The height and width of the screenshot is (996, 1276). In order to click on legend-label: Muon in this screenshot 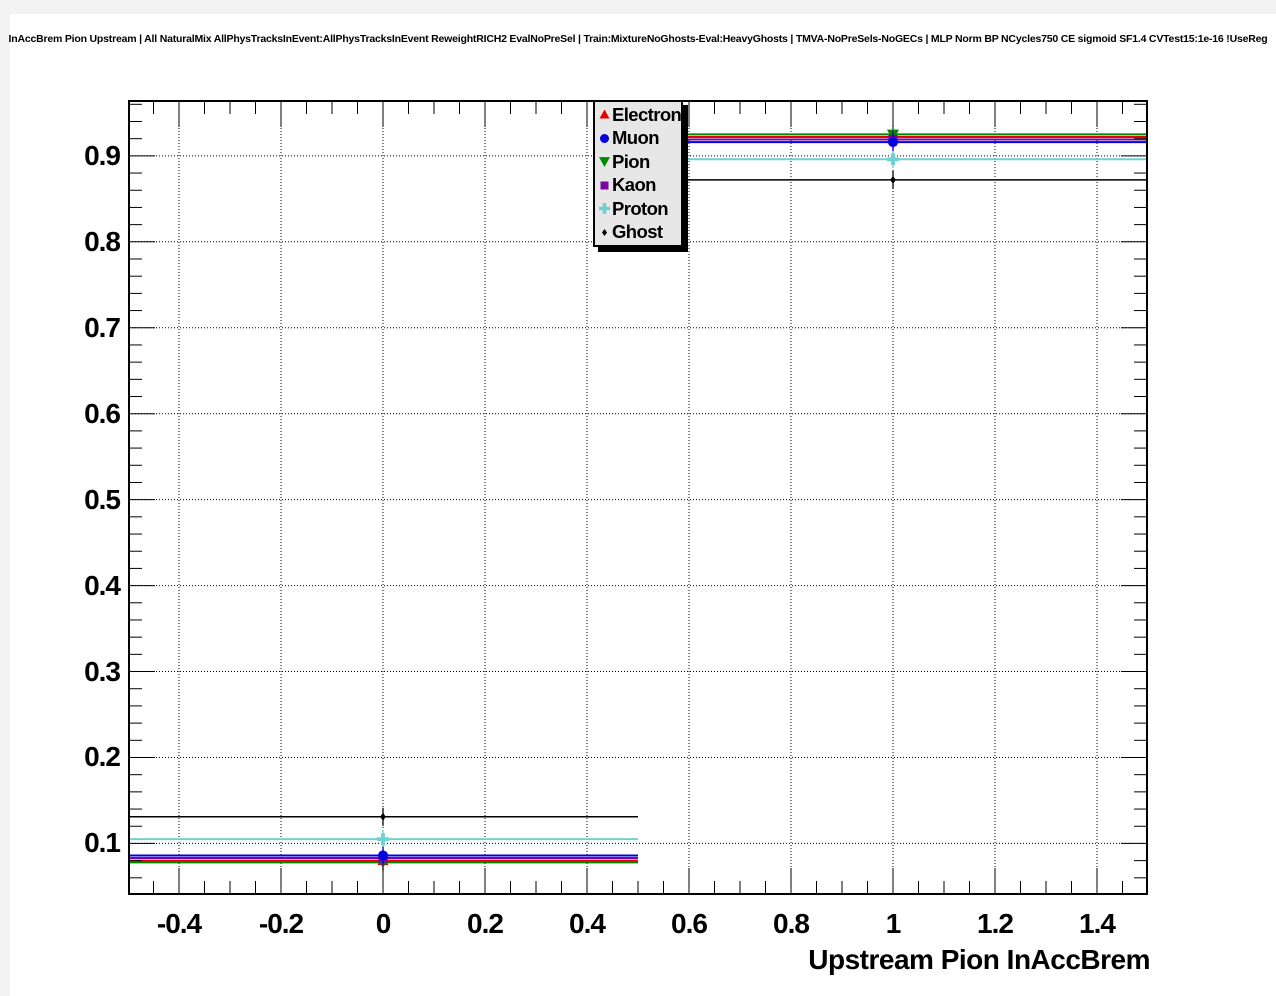, I will do `click(636, 138)`.